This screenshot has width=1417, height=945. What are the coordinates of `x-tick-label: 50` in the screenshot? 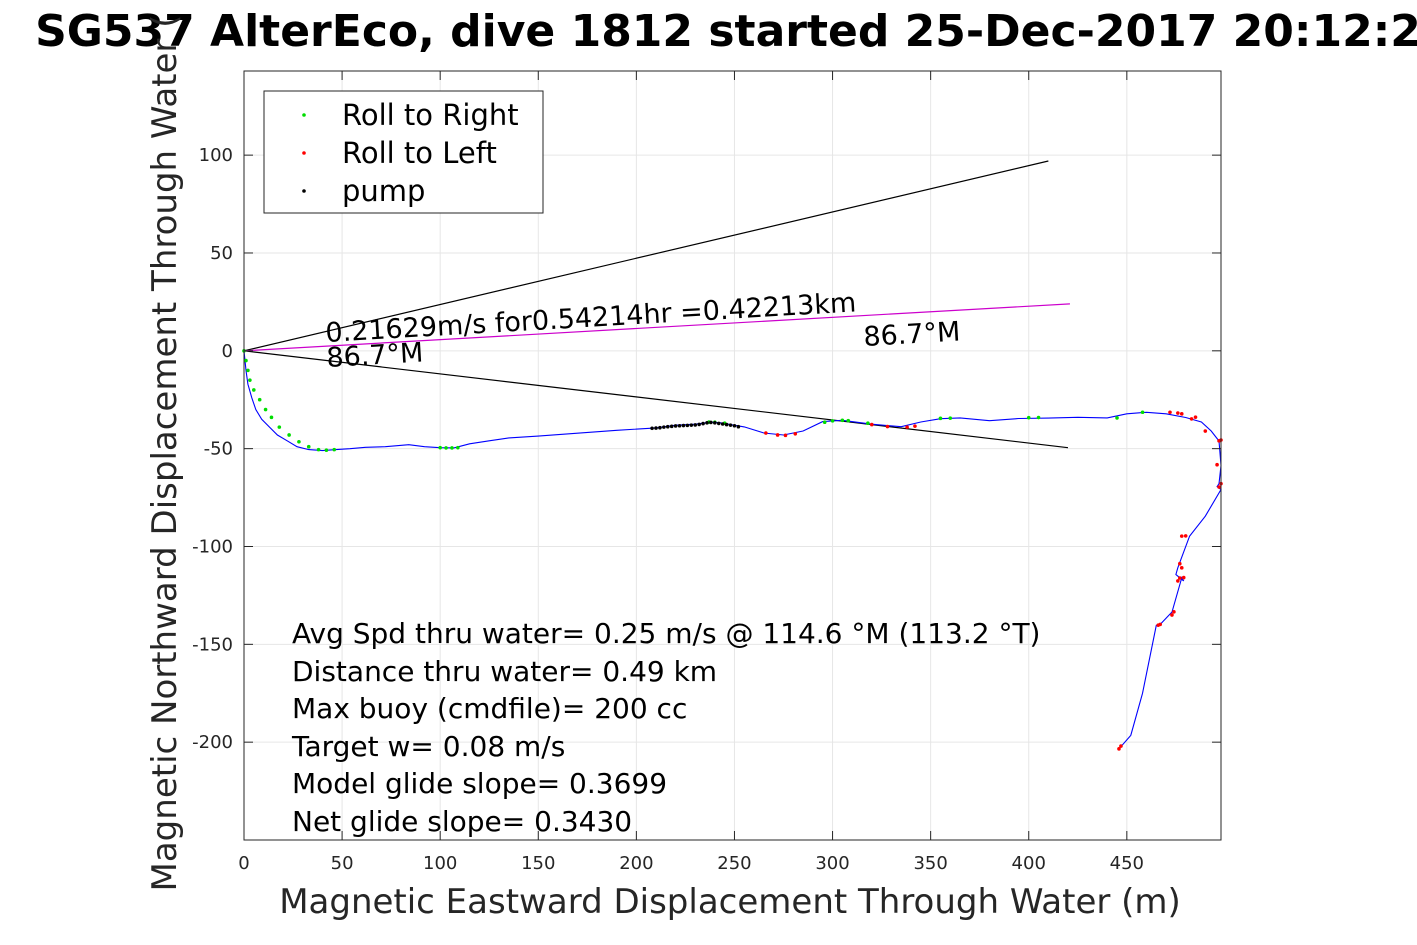 It's located at (342, 863).